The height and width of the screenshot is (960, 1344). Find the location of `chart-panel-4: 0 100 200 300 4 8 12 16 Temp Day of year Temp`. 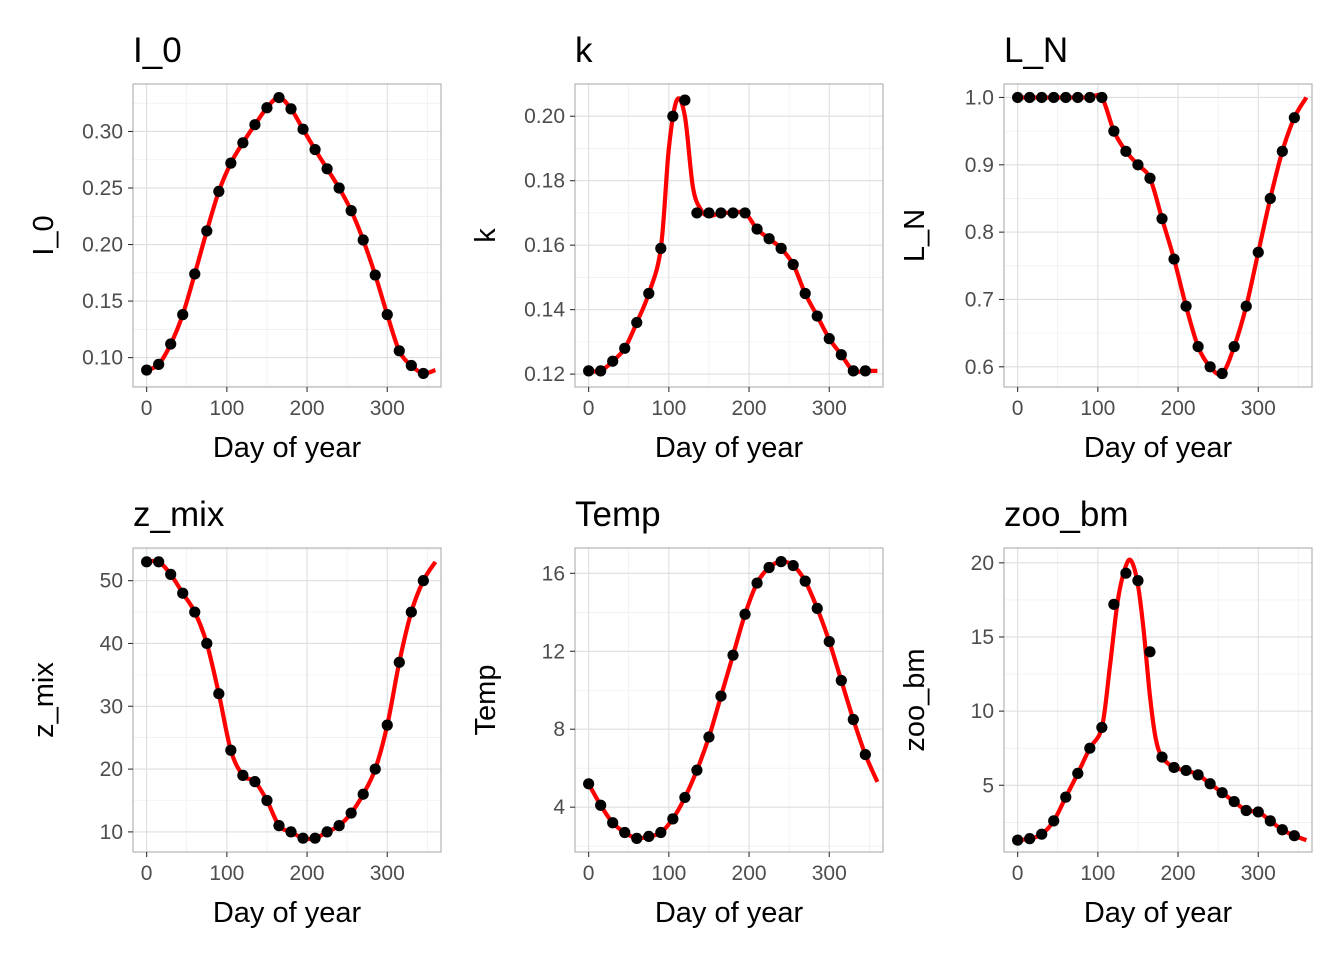

chart-panel-4: 0 100 200 300 4 8 12 16 Temp Day of year Temp is located at coordinates (677, 712).